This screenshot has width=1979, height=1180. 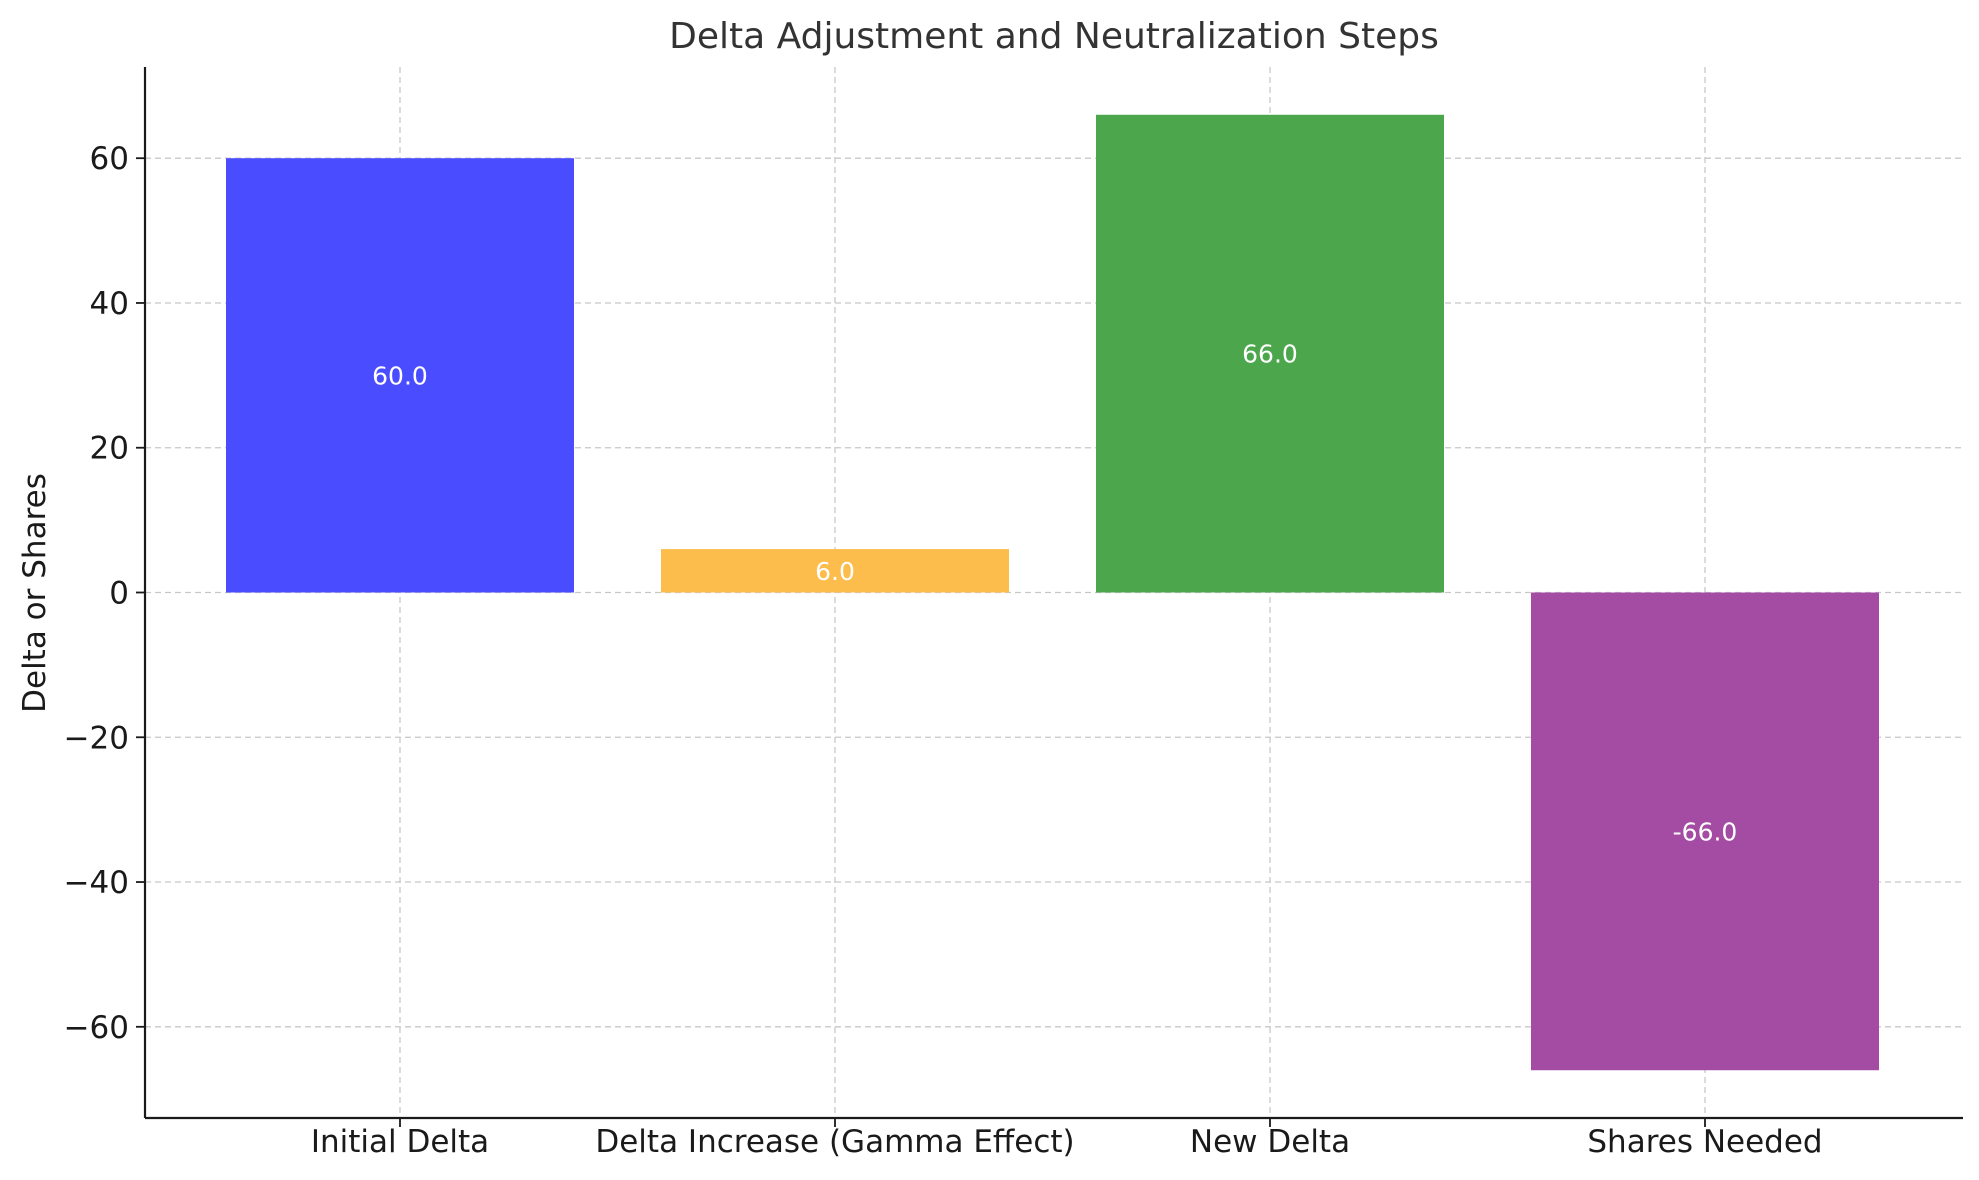 I want to click on x-tick-label: New Delta, so click(x=1270, y=1142).